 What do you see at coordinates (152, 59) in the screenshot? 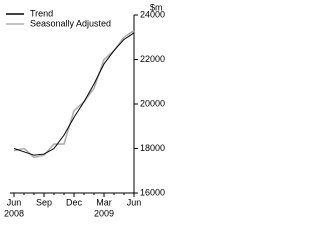
I see `y-tick-label: 22000` at bounding box center [152, 59].